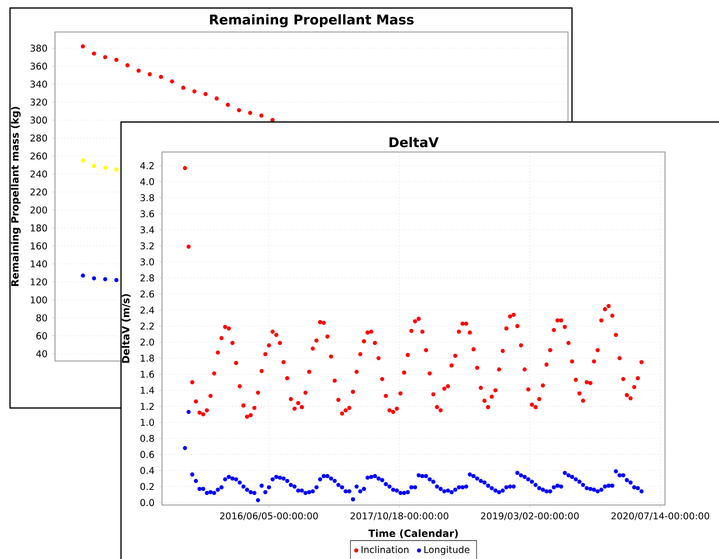  Describe the element at coordinates (147, 278) in the screenshot. I see `y-tick-label: 2.8` at that location.